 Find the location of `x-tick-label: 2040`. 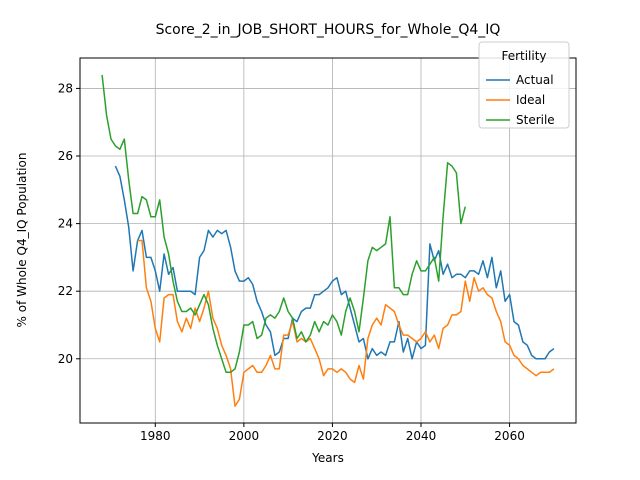

x-tick-label: 2040 is located at coordinates (421, 436).